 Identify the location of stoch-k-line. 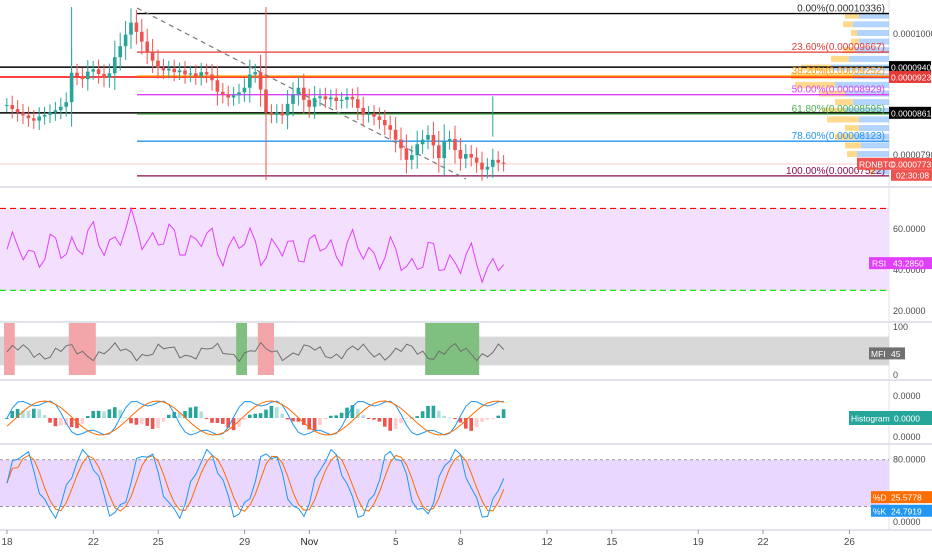
(255, 484).